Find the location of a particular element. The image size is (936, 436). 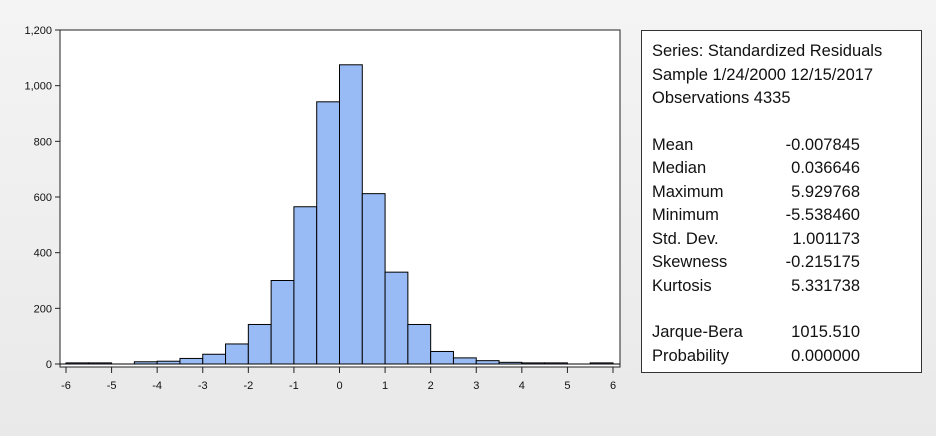

sample-line: Sample 1/24/2000 12/15/2017 is located at coordinates (763, 74).